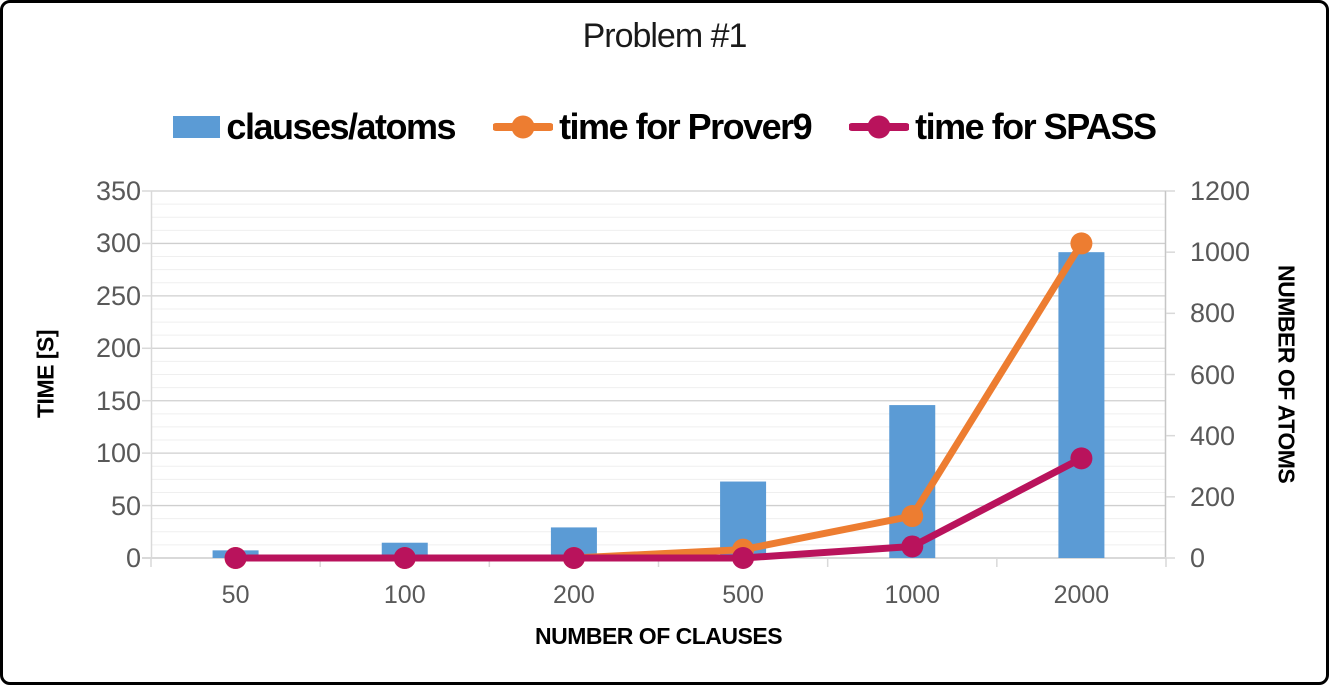 The width and height of the screenshot is (1329, 685). What do you see at coordinates (118, 348) in the screenshot?
I see `left-axis-tick-200: 200` at bounding box center [118, 348].